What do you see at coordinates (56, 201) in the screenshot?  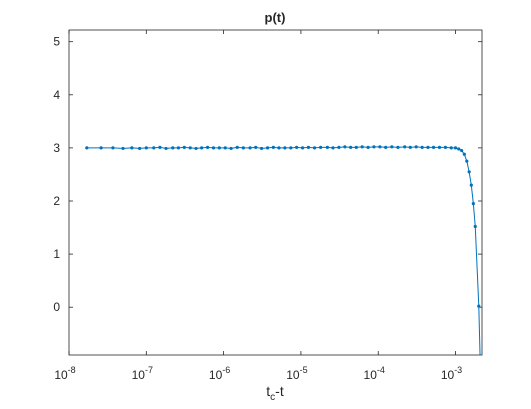 I see `y-tick-label: 2` at bounding box center [56, 201].